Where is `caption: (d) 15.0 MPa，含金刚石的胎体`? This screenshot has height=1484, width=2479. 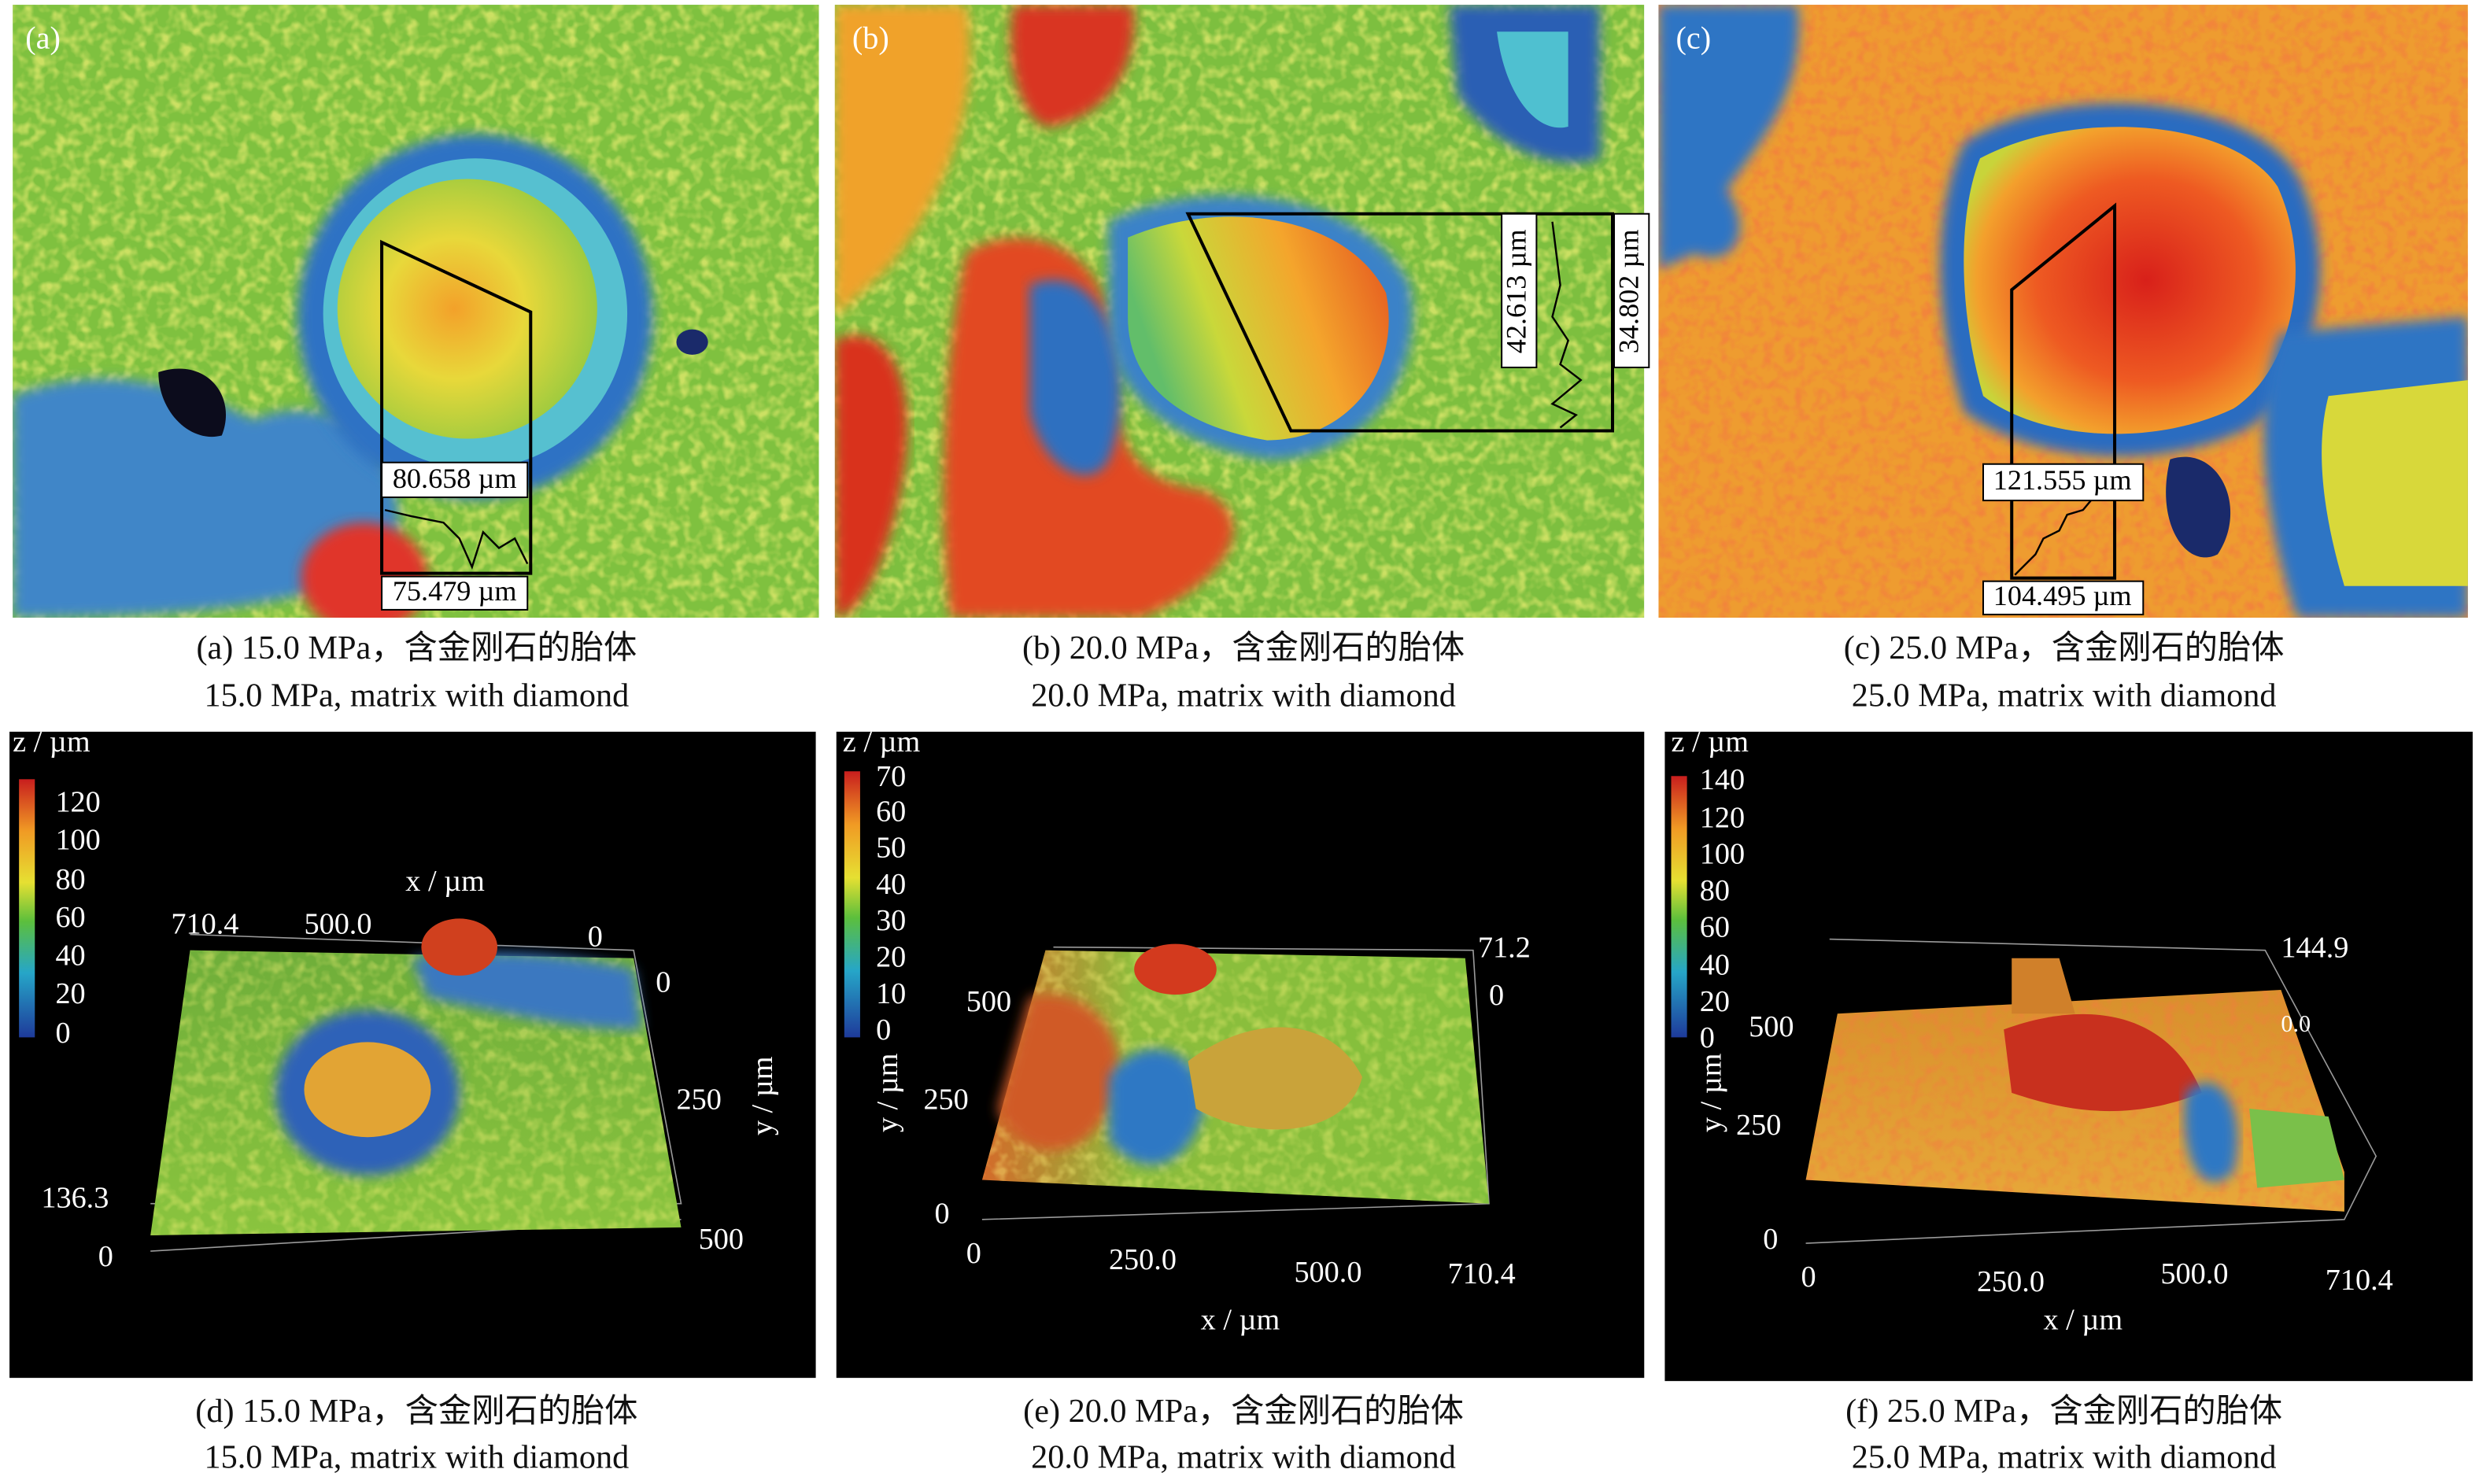
caption: (d) 15.0 MPa，含金刚石的胎体 is located at coordinates (416, 1411).